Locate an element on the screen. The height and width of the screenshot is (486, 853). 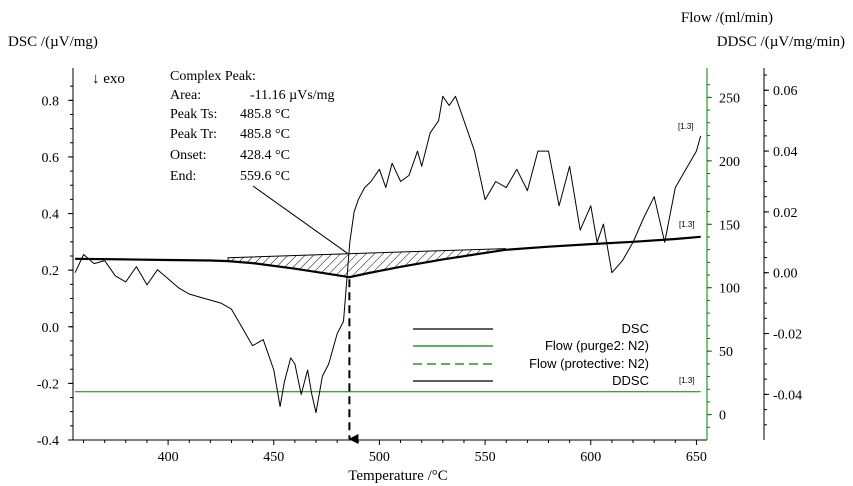
annotation-title: Complex Peak: is located at coordinates (213, 76).